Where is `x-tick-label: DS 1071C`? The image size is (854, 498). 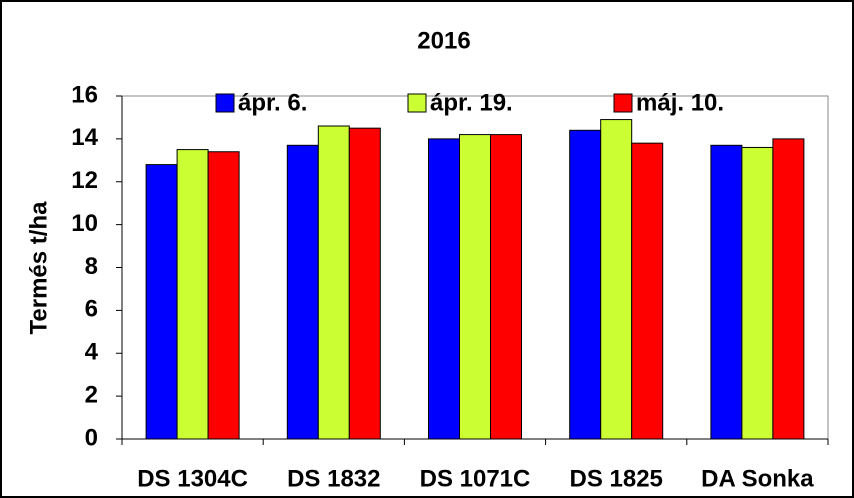
x-tick-label: DS 1071C is located at coordinates (475, 478).